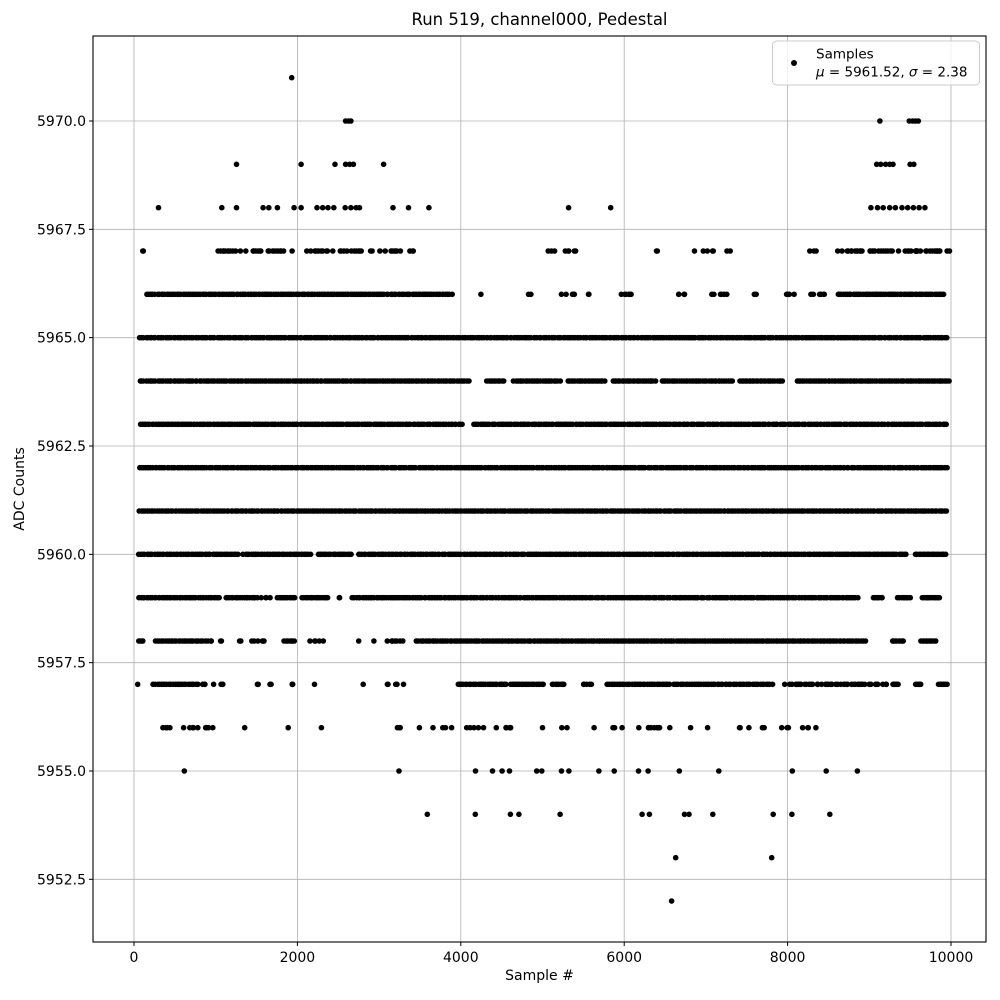 The height and width of the screenshot is (1000, 1000). I want to click on legend-marker-icon, so click(794, 63).